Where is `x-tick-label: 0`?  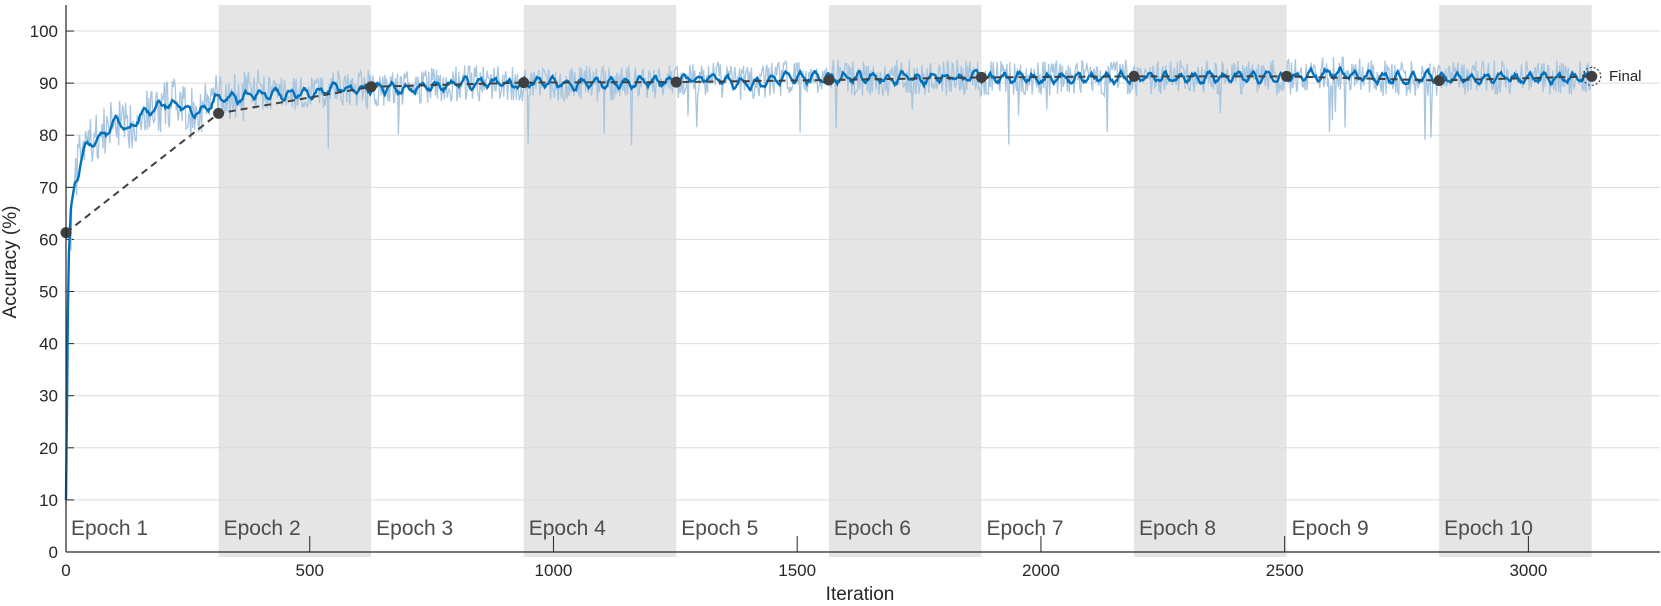
x-tick-label: 0 is located at coordinates (65, 570).